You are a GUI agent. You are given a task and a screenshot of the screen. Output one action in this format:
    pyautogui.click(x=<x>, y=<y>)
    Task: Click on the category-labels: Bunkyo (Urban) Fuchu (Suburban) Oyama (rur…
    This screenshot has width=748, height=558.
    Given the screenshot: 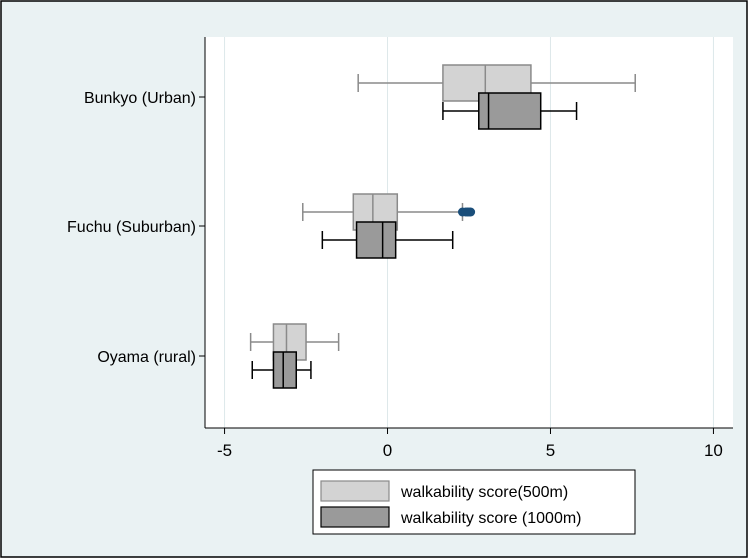 What is the action you would take?
    pyautogui.click(x=136, y=228)
    